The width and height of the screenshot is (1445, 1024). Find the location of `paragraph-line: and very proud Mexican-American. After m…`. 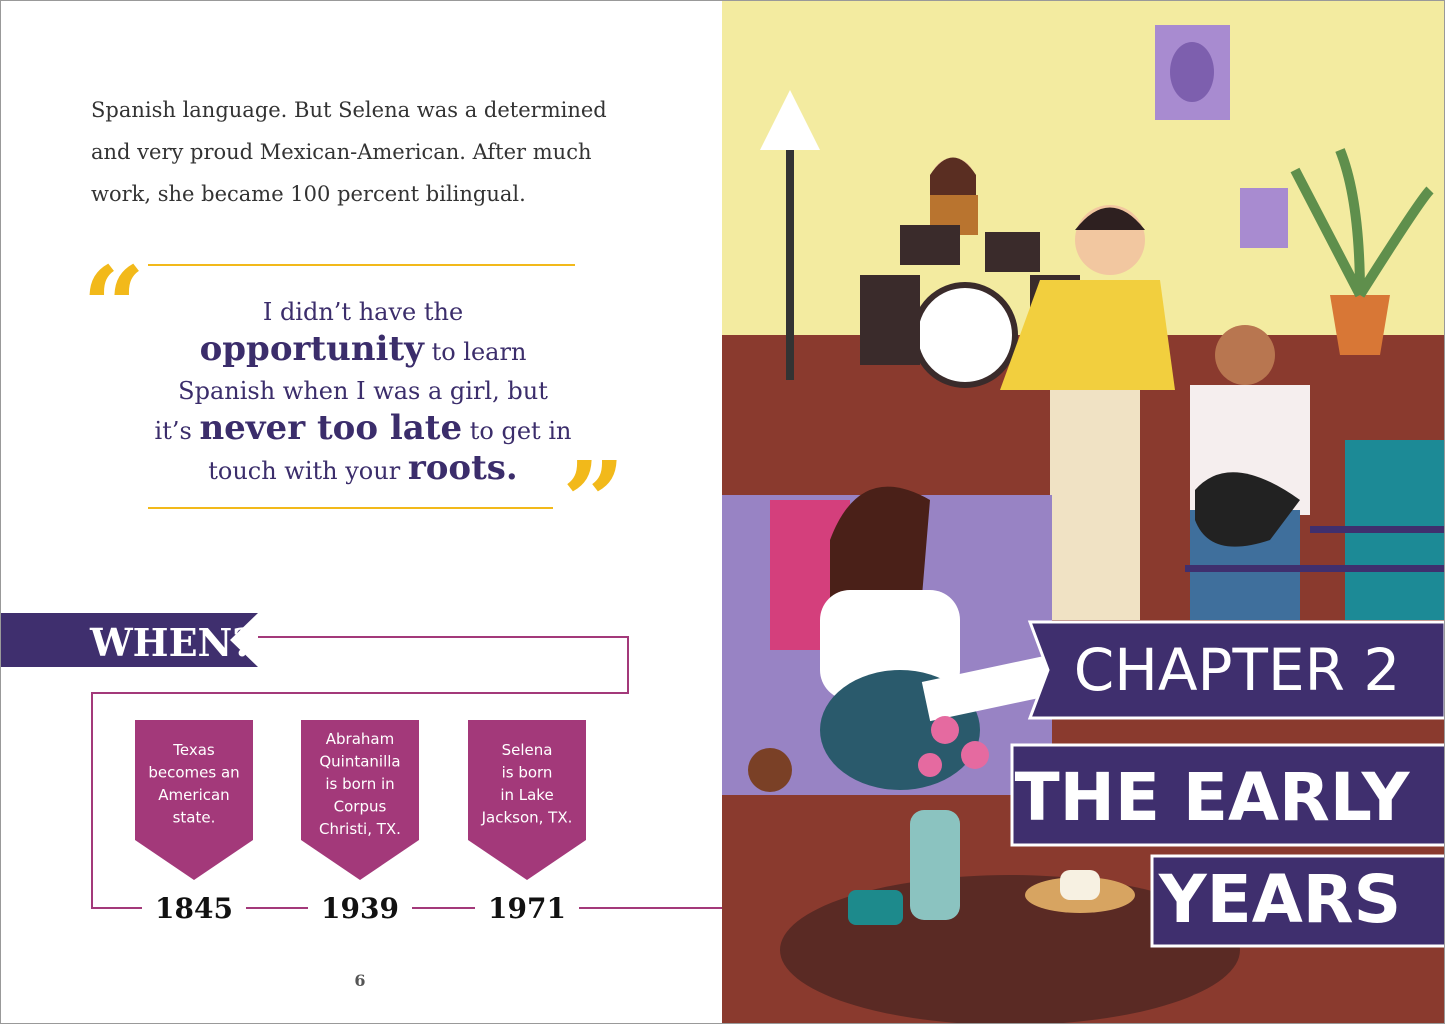

paragraph-line: and very proud Mexican-American. After m… is located at coordinates (341, 152).